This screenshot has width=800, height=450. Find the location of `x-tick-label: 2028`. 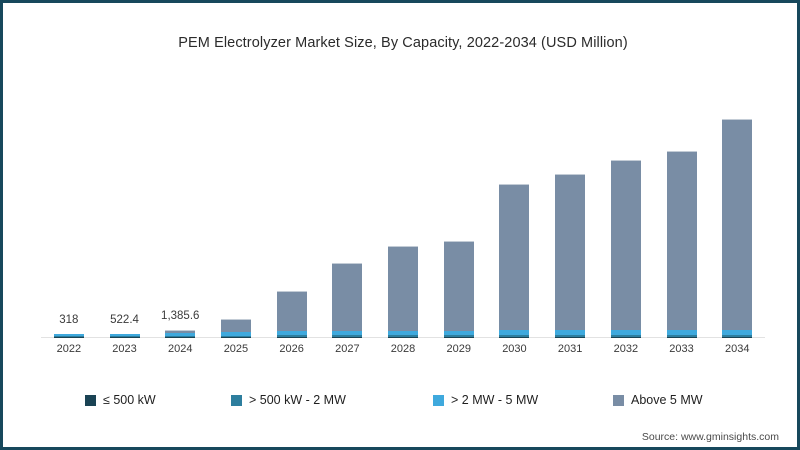

x-tick-label: 2028 is located at coordinates (403, 349).